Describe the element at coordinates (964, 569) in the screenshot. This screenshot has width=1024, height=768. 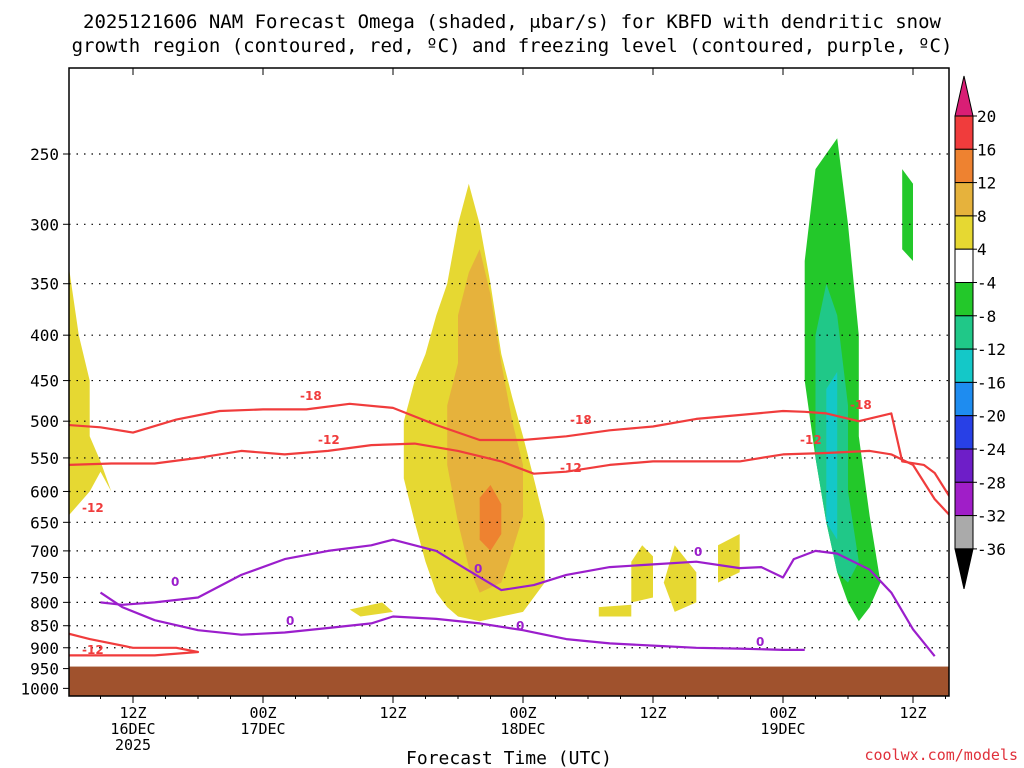
I see `colorbar-bottom-arrow` at that location.